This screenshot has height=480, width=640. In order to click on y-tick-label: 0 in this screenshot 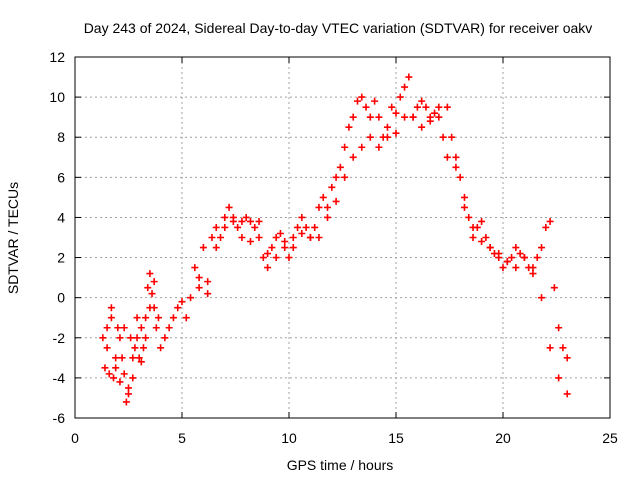, I will do `click(61, 298)`.